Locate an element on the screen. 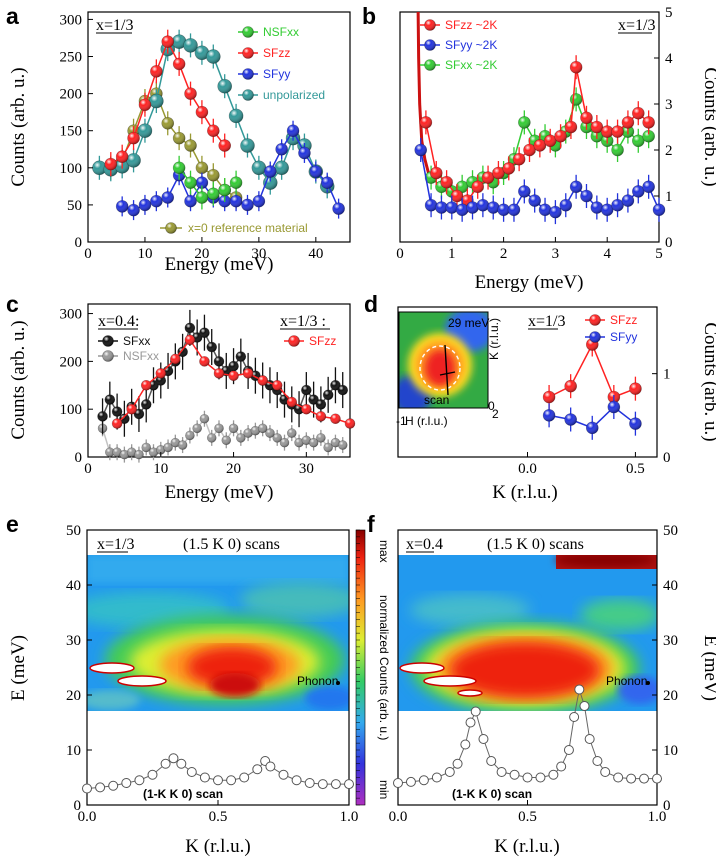  legend-label: SFzz is located at coordinates (623, 320).